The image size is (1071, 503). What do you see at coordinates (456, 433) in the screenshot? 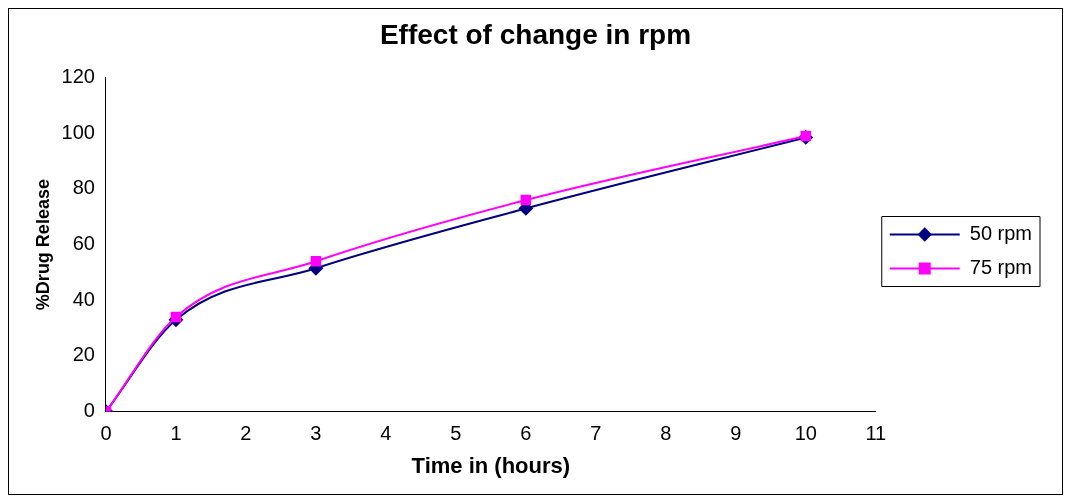
I see `x-tick-label: 5` at bounding box center [456, 433].